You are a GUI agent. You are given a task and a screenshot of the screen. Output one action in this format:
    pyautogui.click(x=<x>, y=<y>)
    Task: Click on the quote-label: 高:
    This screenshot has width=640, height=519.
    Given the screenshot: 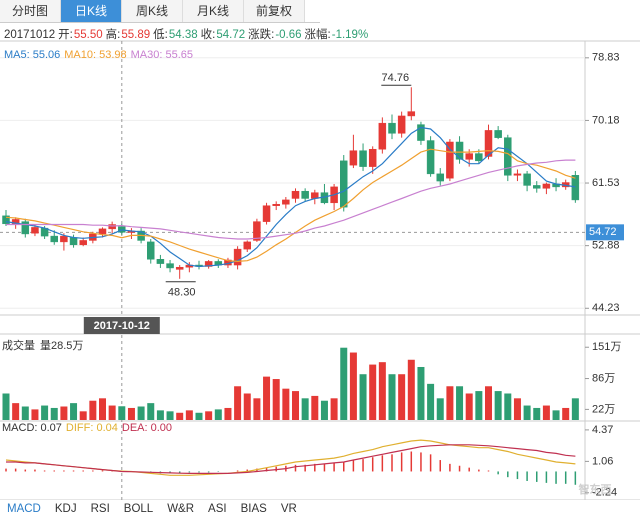 What is the action you would take?
    pyautogui.click(x=113, y=35)
    